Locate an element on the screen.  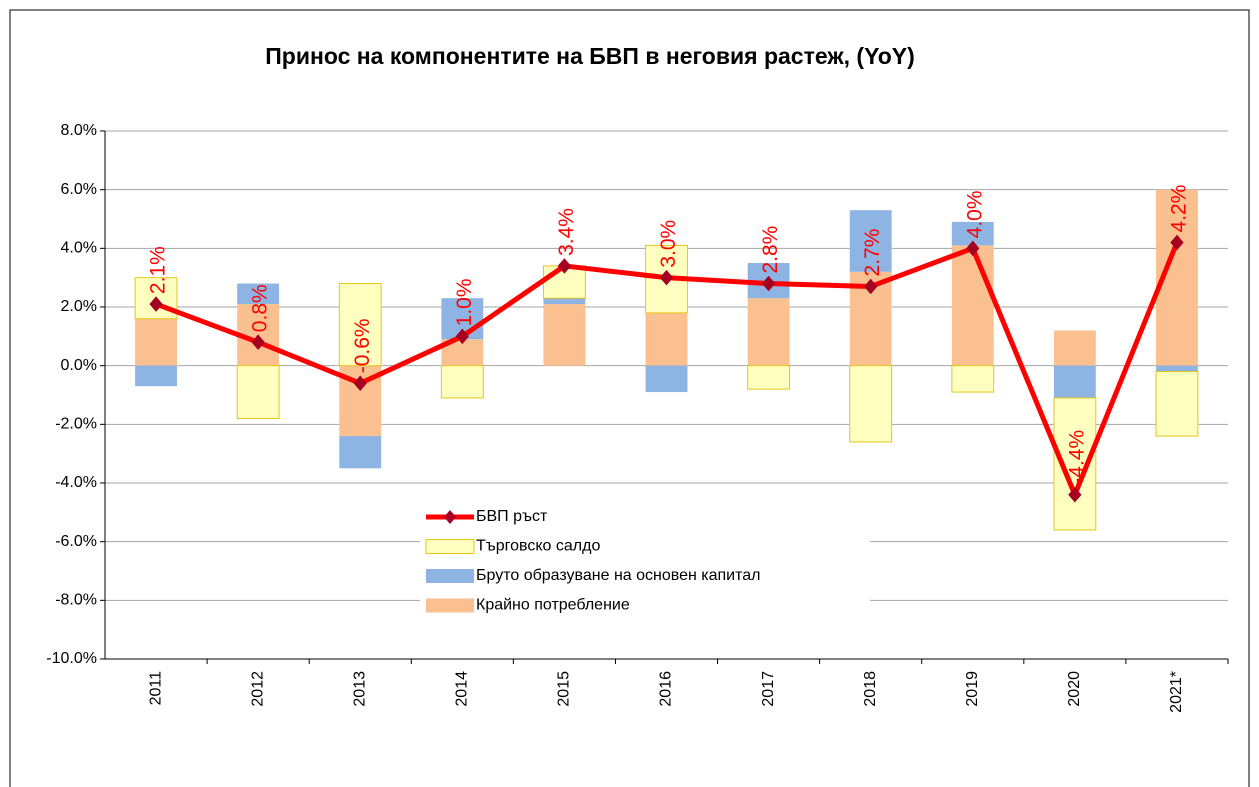
x-tick-label: 2018 is located at coordinates (870, 689).